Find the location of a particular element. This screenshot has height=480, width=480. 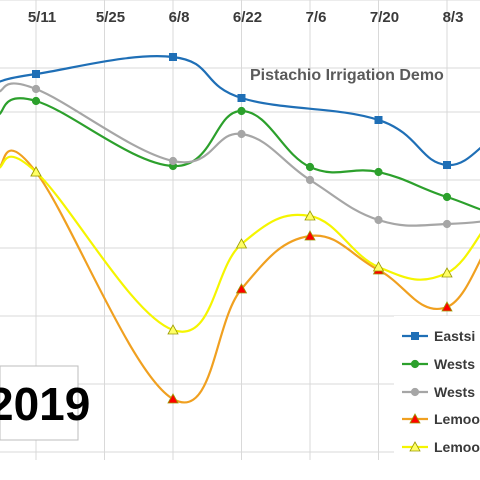

legend-item: Eastsi is located at coordinates (438, 336).